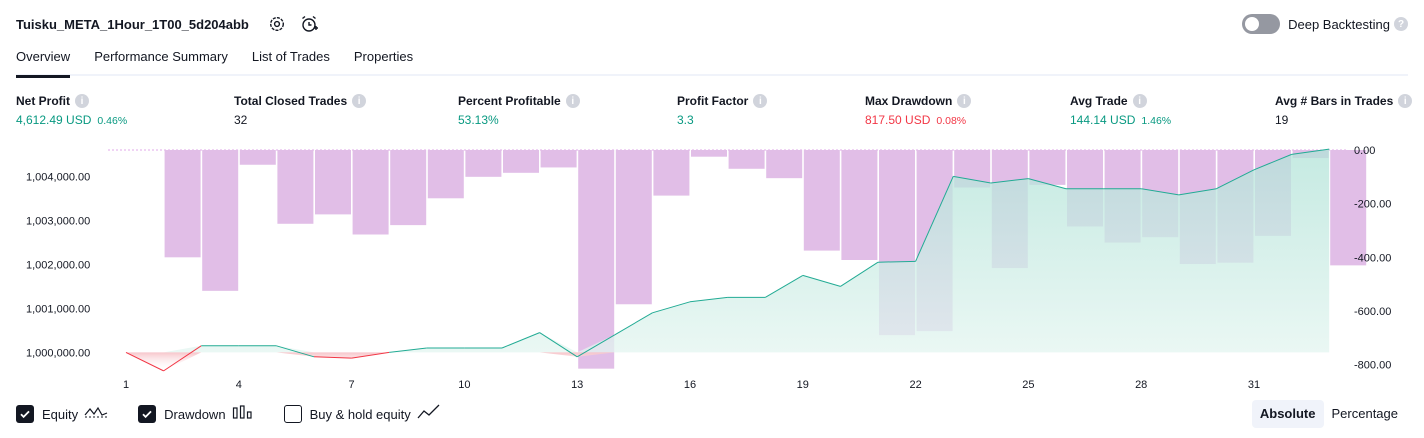 This screenshot has width=1424, height=438. Describe the element at coordinates (577, 385) in the screenshot. I see `x-tick-label: 13` at that location.